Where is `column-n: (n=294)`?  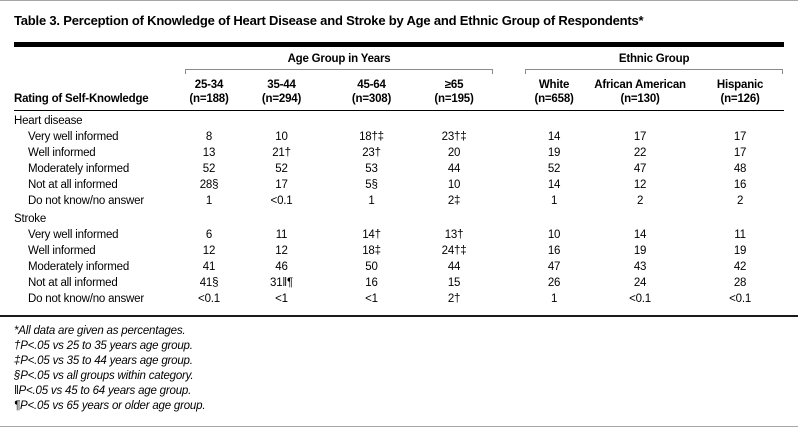 column-n: (n=294) is located at coordinates (281, 99).